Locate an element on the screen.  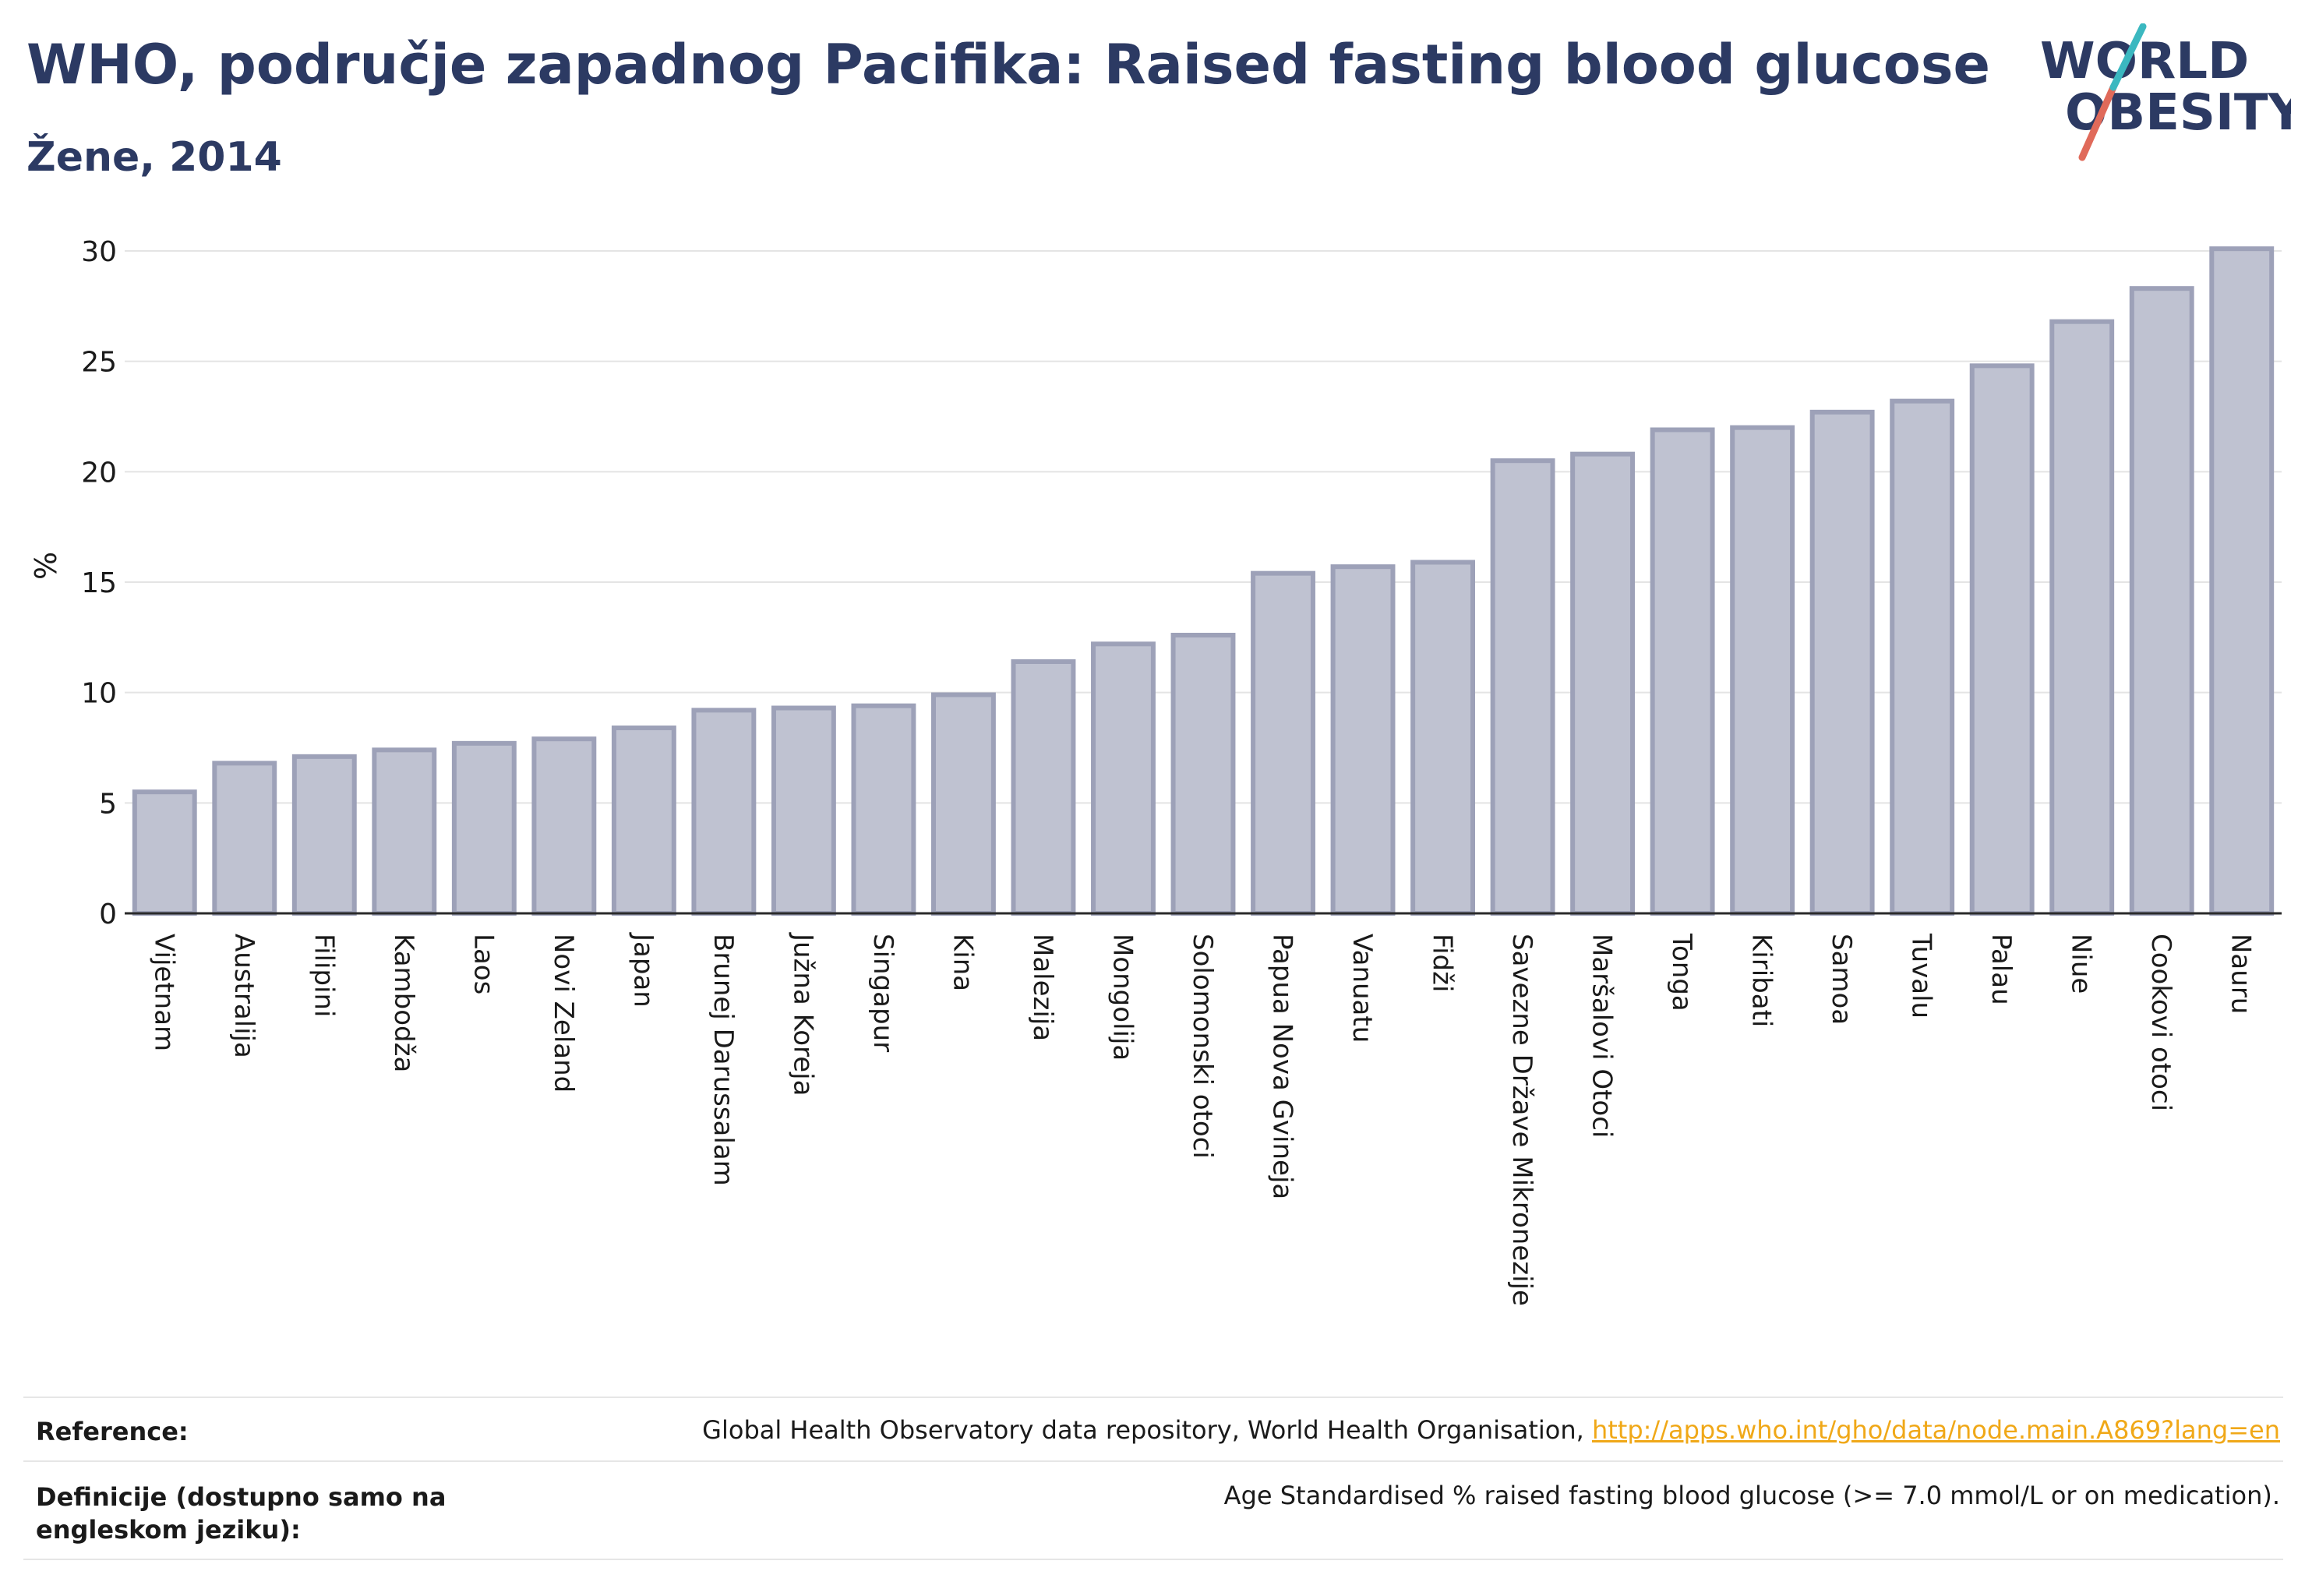
x-tick-label: Palau is located at coordinates (2001, 969).